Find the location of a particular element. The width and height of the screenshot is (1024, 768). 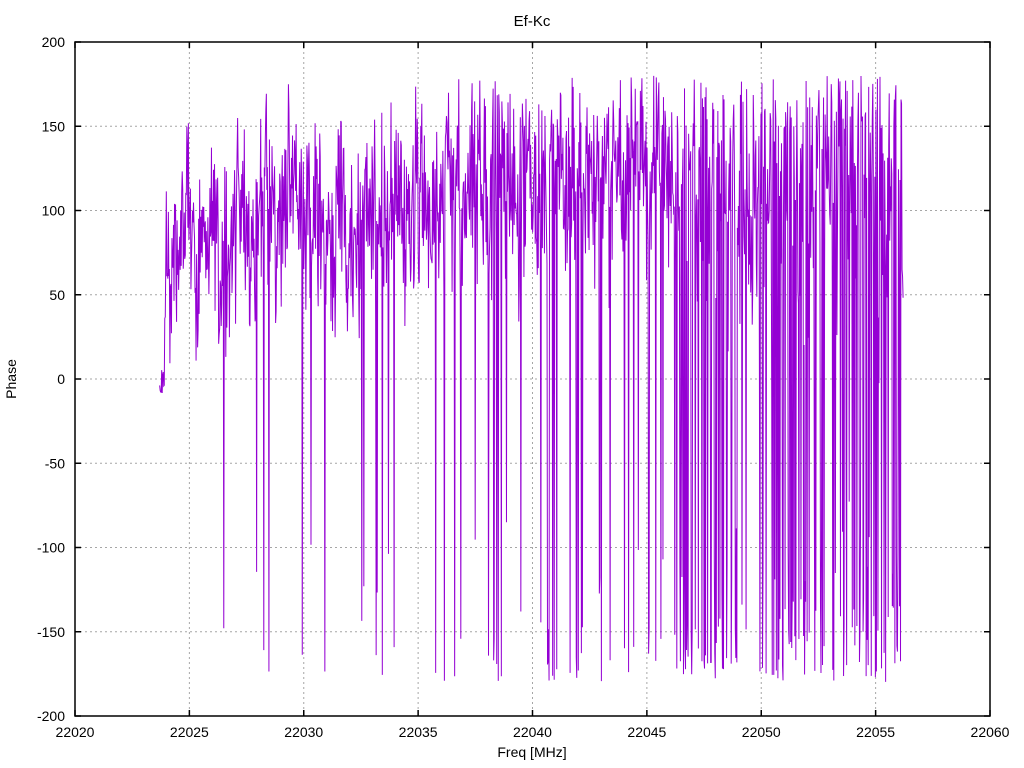

x-tick-label: 22055 is located at coordinates (875, 732).